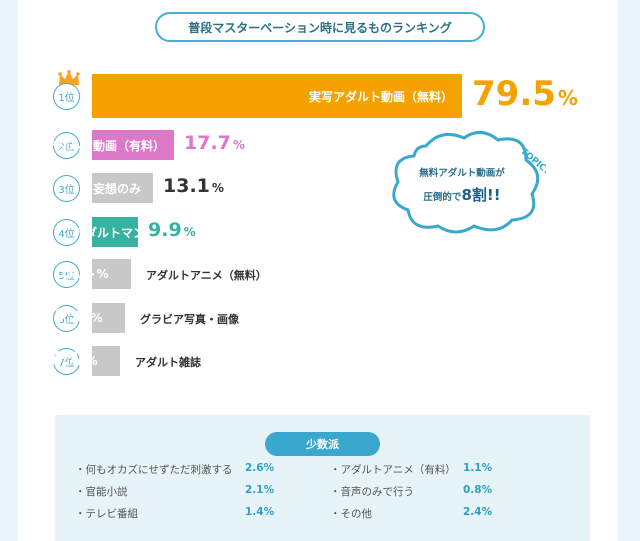 The height and width of the screenshot is (541, 640). I want to click on rank-badge: 3位, so click(66, 188).